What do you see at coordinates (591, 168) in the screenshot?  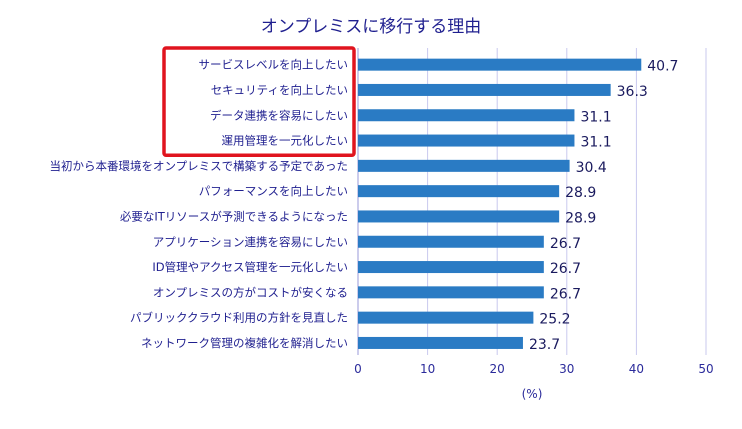 I see `value-label: 30.4` at bounding box center [591, 168].